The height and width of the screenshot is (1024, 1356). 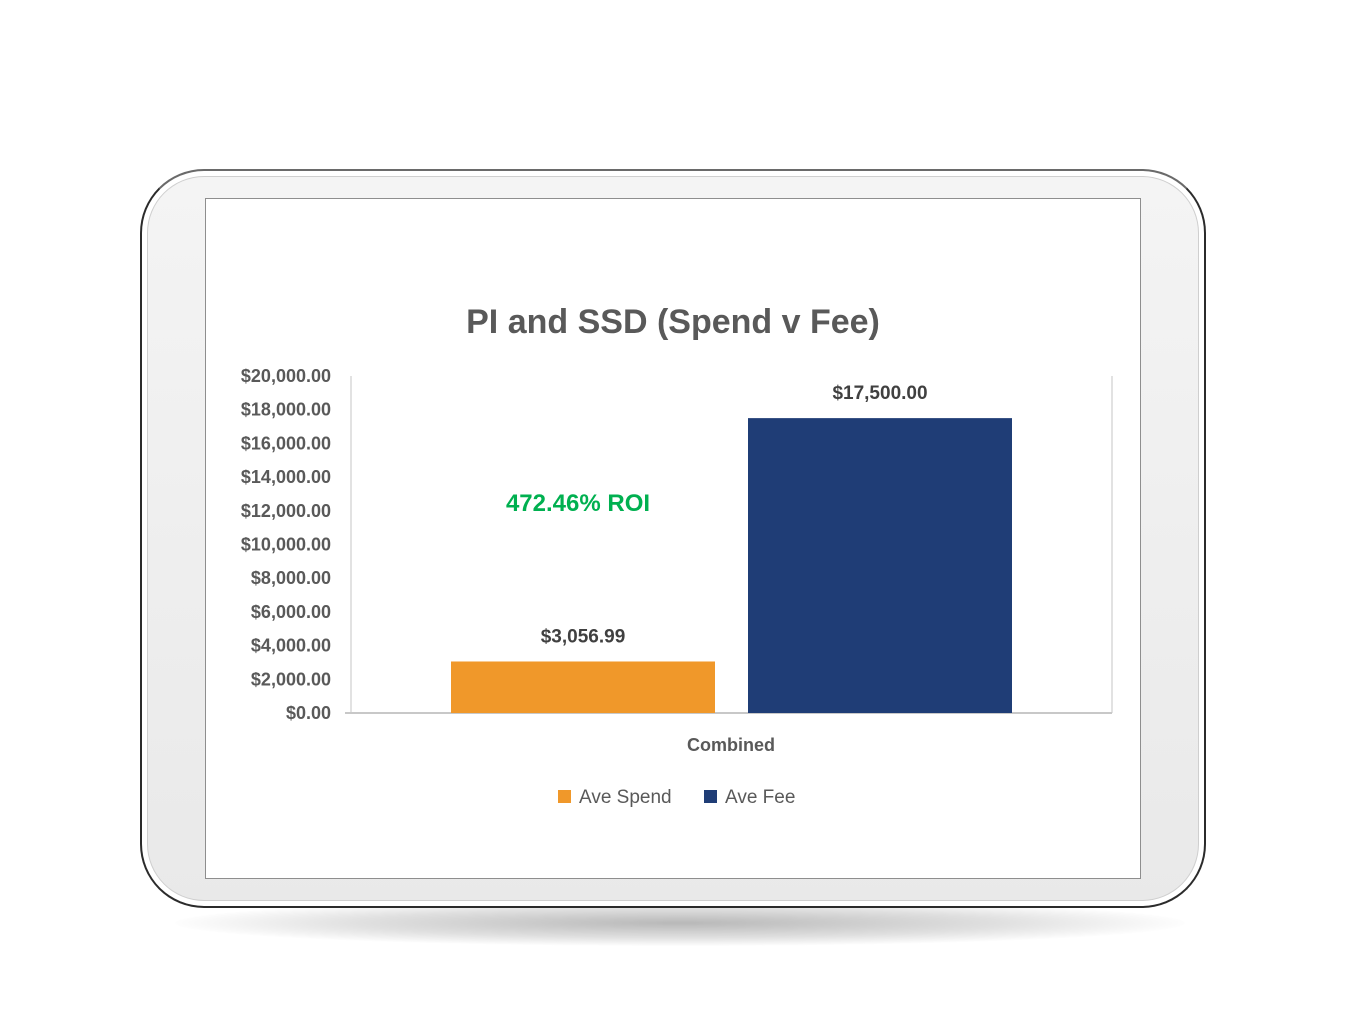 I want to click on y-tick-label: $12,000.00, so click(x=286, y=511).